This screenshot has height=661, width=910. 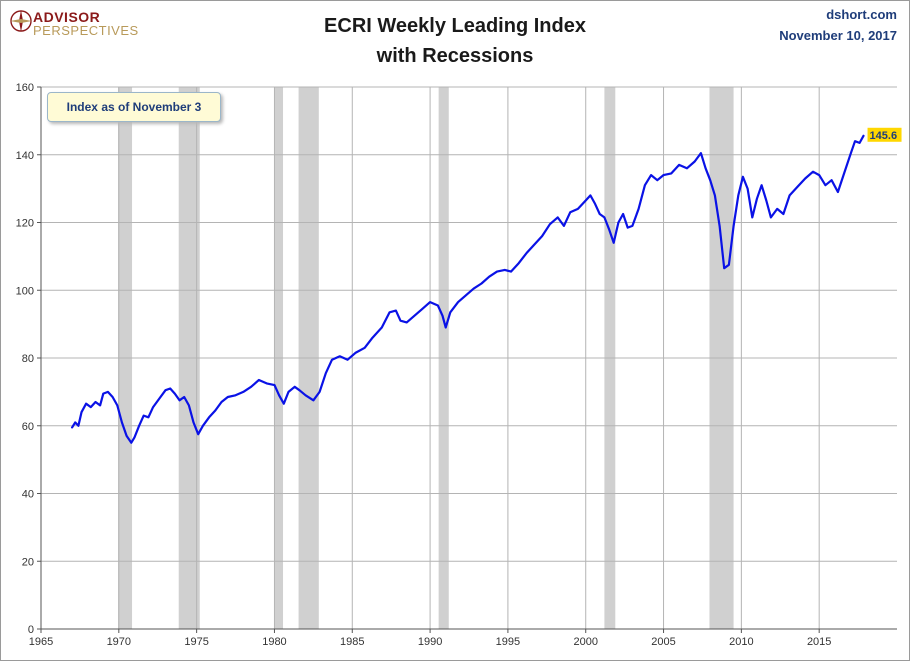 I want to click on x-tick-label-2010: 2010, so click(x=741, y=642).